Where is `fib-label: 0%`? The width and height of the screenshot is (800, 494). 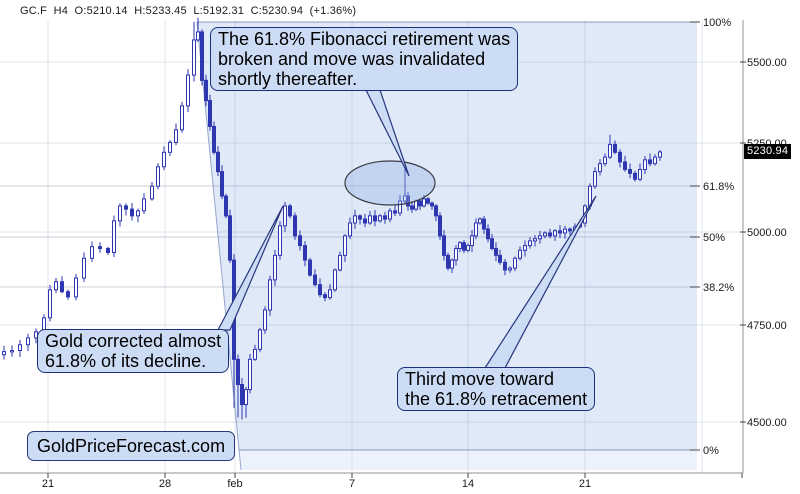 fib-label: 0% is located at coordinates (711, 451).